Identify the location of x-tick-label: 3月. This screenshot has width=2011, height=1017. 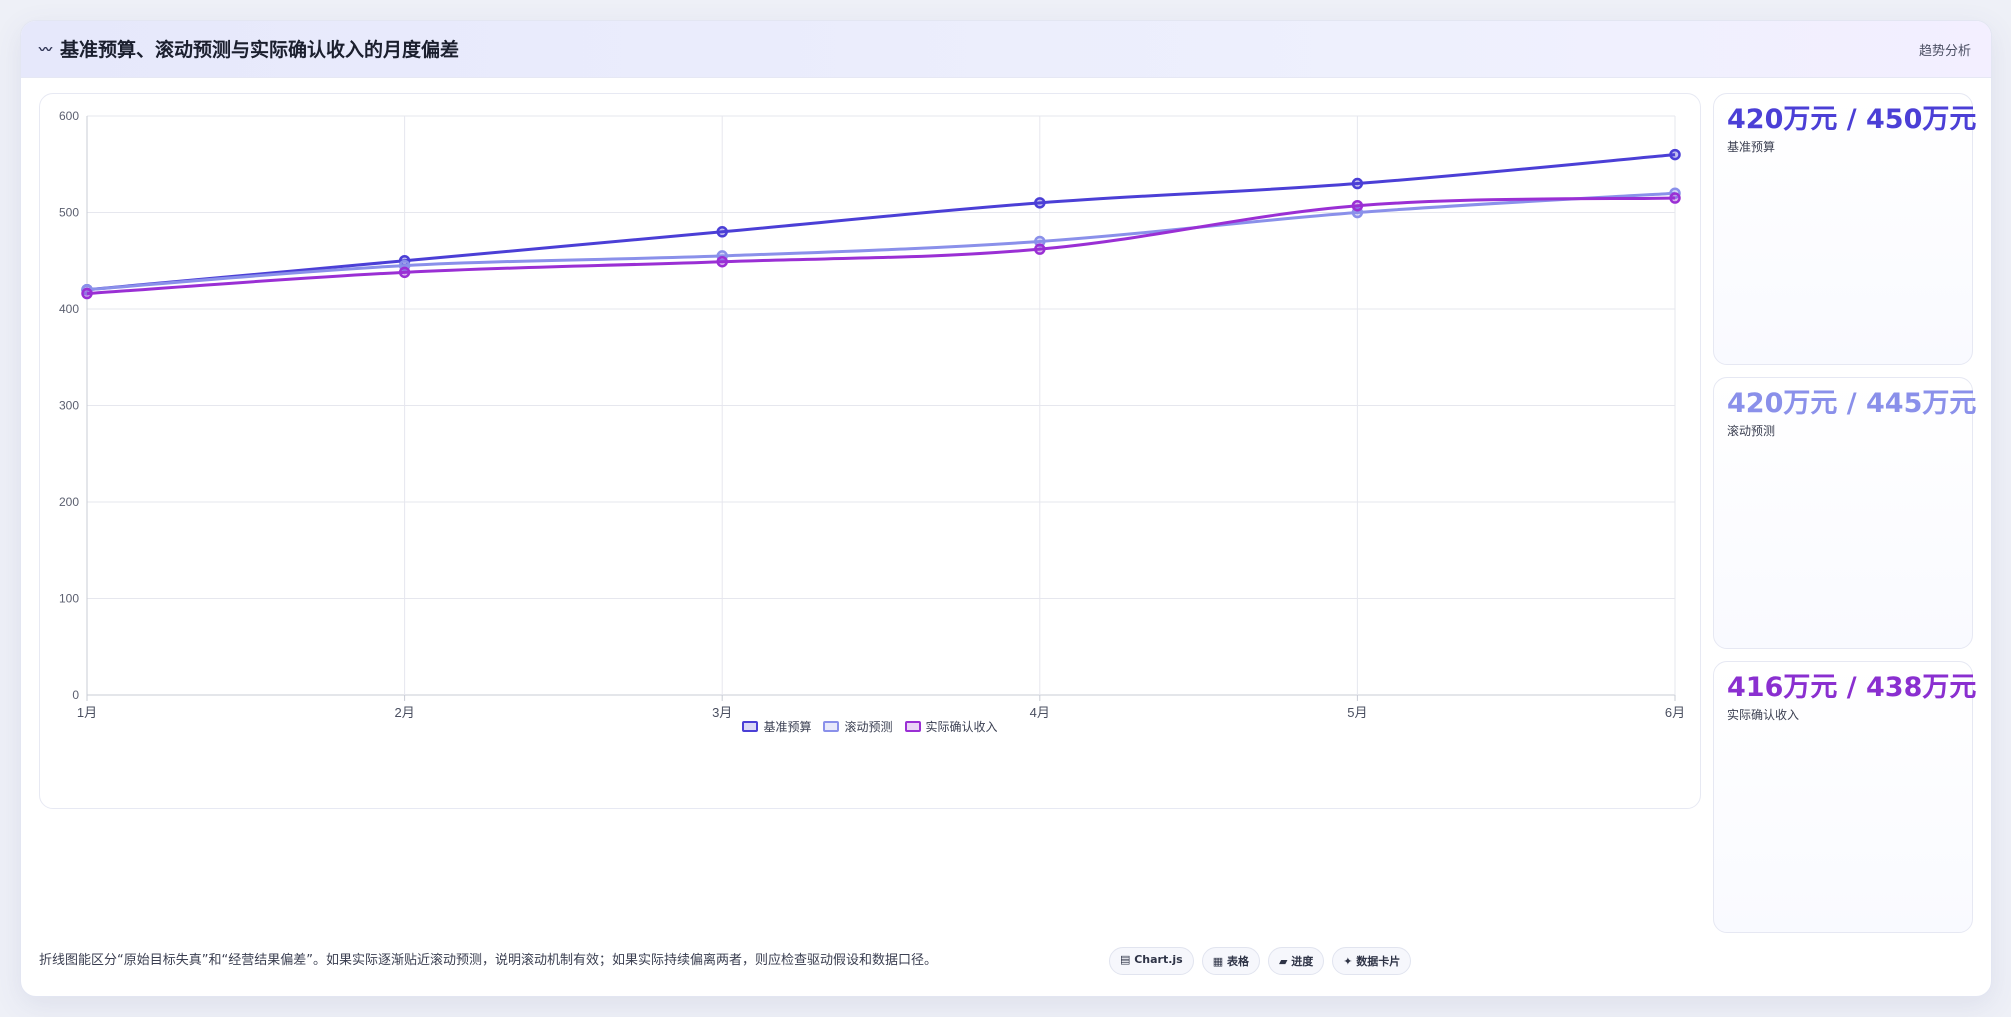
(722, 712).